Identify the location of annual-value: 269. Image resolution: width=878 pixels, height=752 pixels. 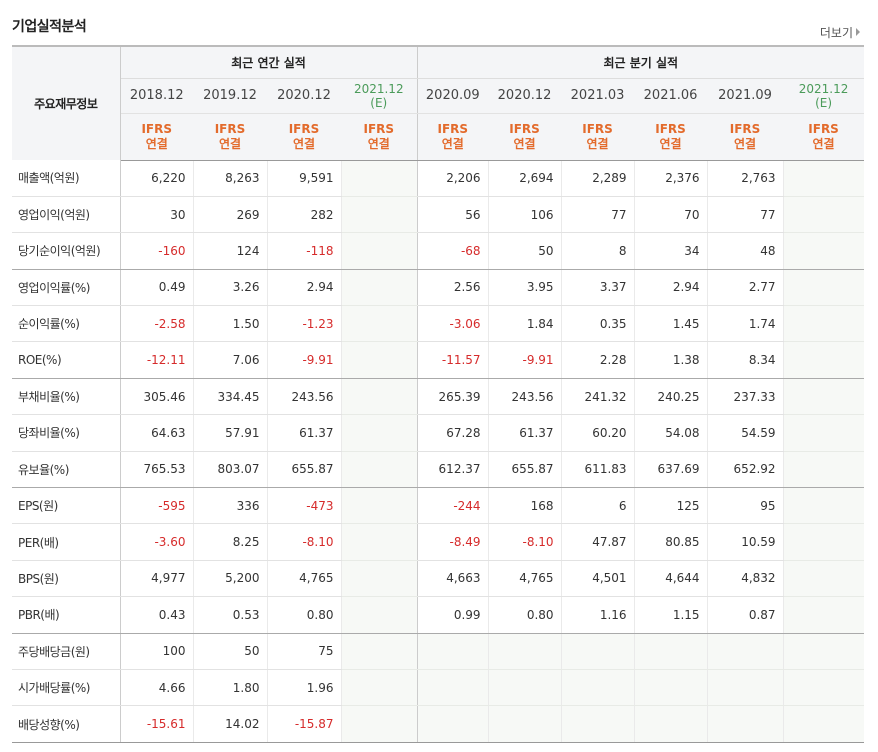
(230, 215).